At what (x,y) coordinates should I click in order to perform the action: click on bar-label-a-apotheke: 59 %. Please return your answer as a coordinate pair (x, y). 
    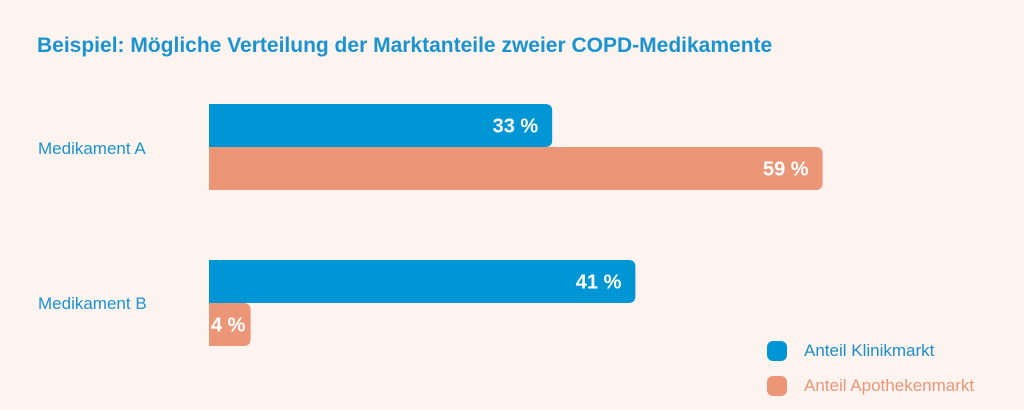
    Looking at the image, I should click on (786, 170).